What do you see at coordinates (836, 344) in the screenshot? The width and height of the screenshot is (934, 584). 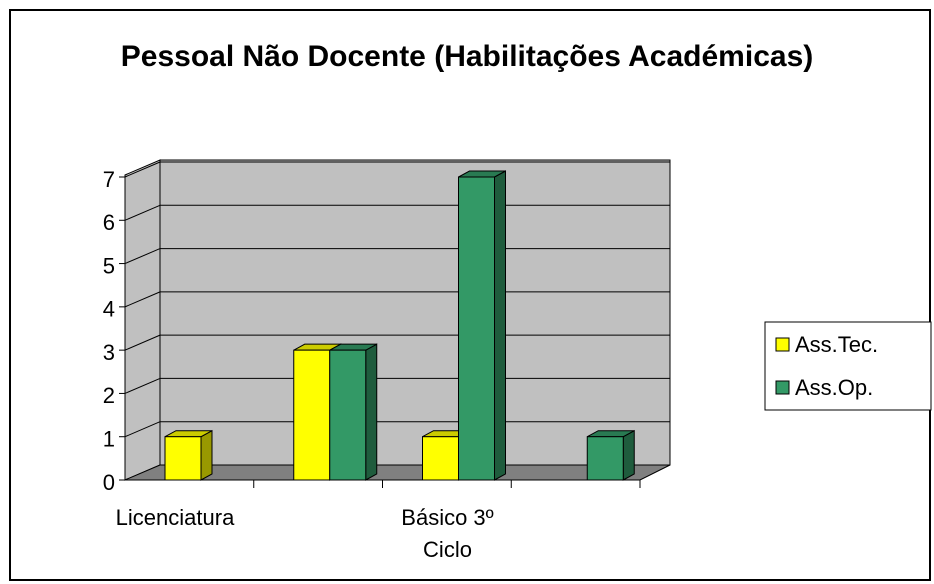 I see `legend-label: Ass.Tec.` at bounding box center [836, 344].